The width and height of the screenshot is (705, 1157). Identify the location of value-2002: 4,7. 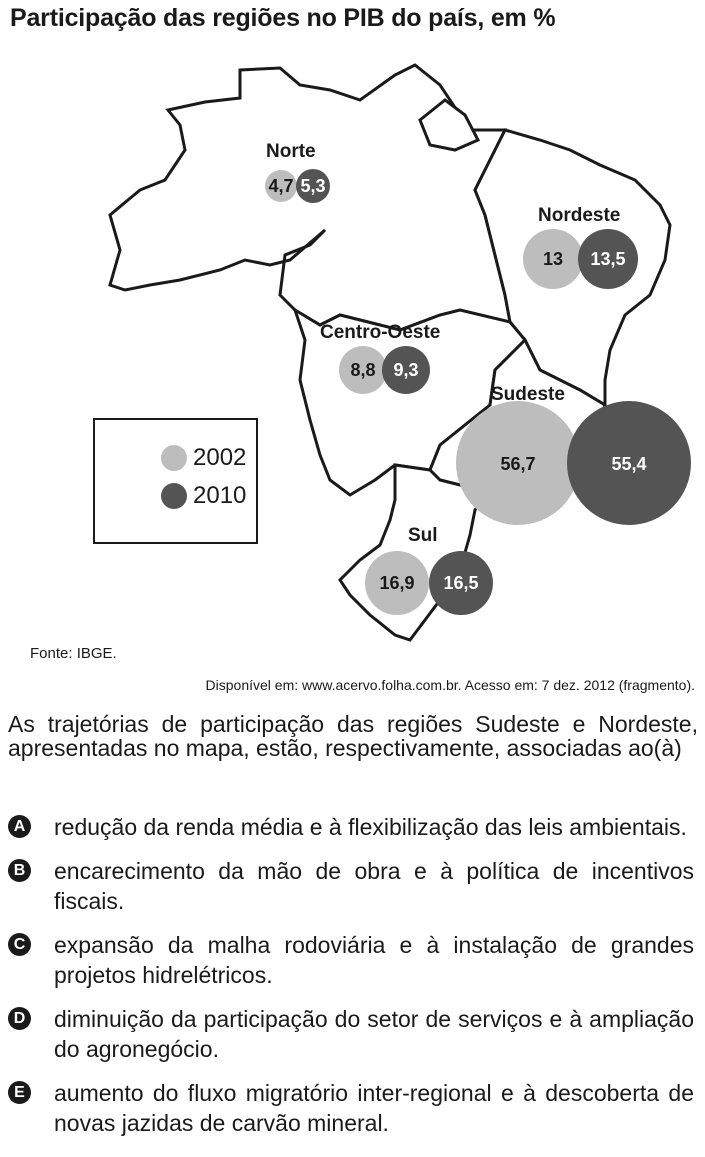
(280, 186).